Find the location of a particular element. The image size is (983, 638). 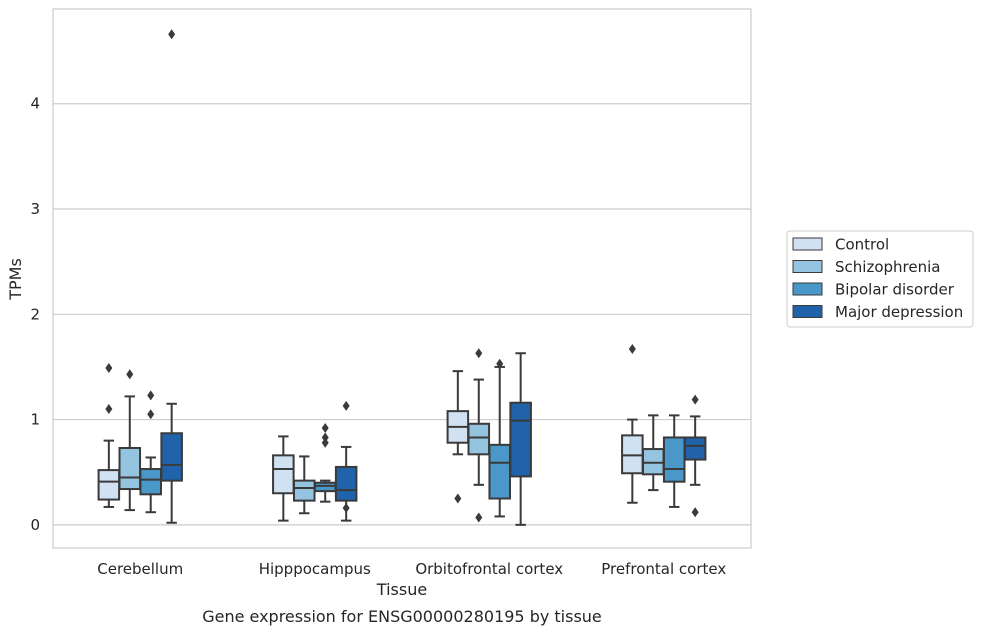

x-tick-label: Cerebellum is located at coordinates (140, 569).